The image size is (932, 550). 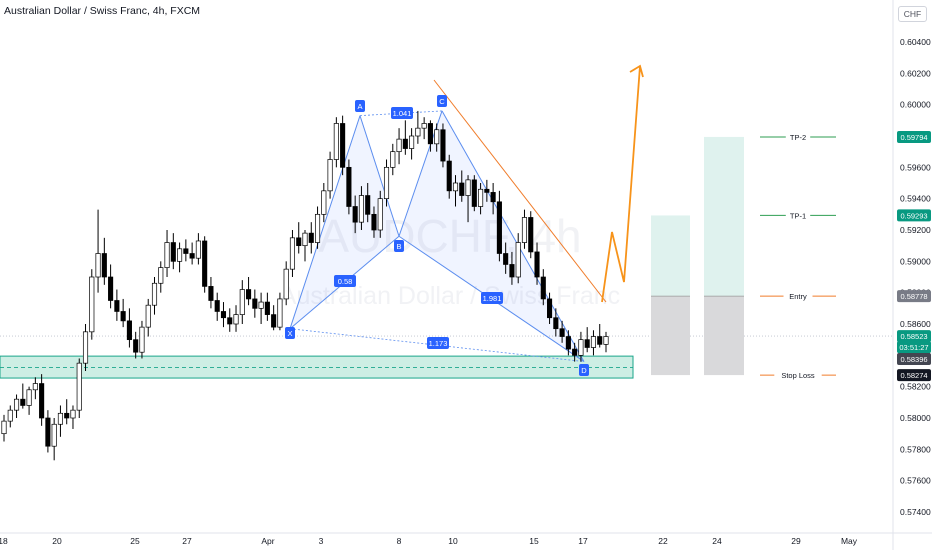 What do you see at coordinates (621, 184) in the screenshot?
I see `projection-path` at bounding box center [621, 184].